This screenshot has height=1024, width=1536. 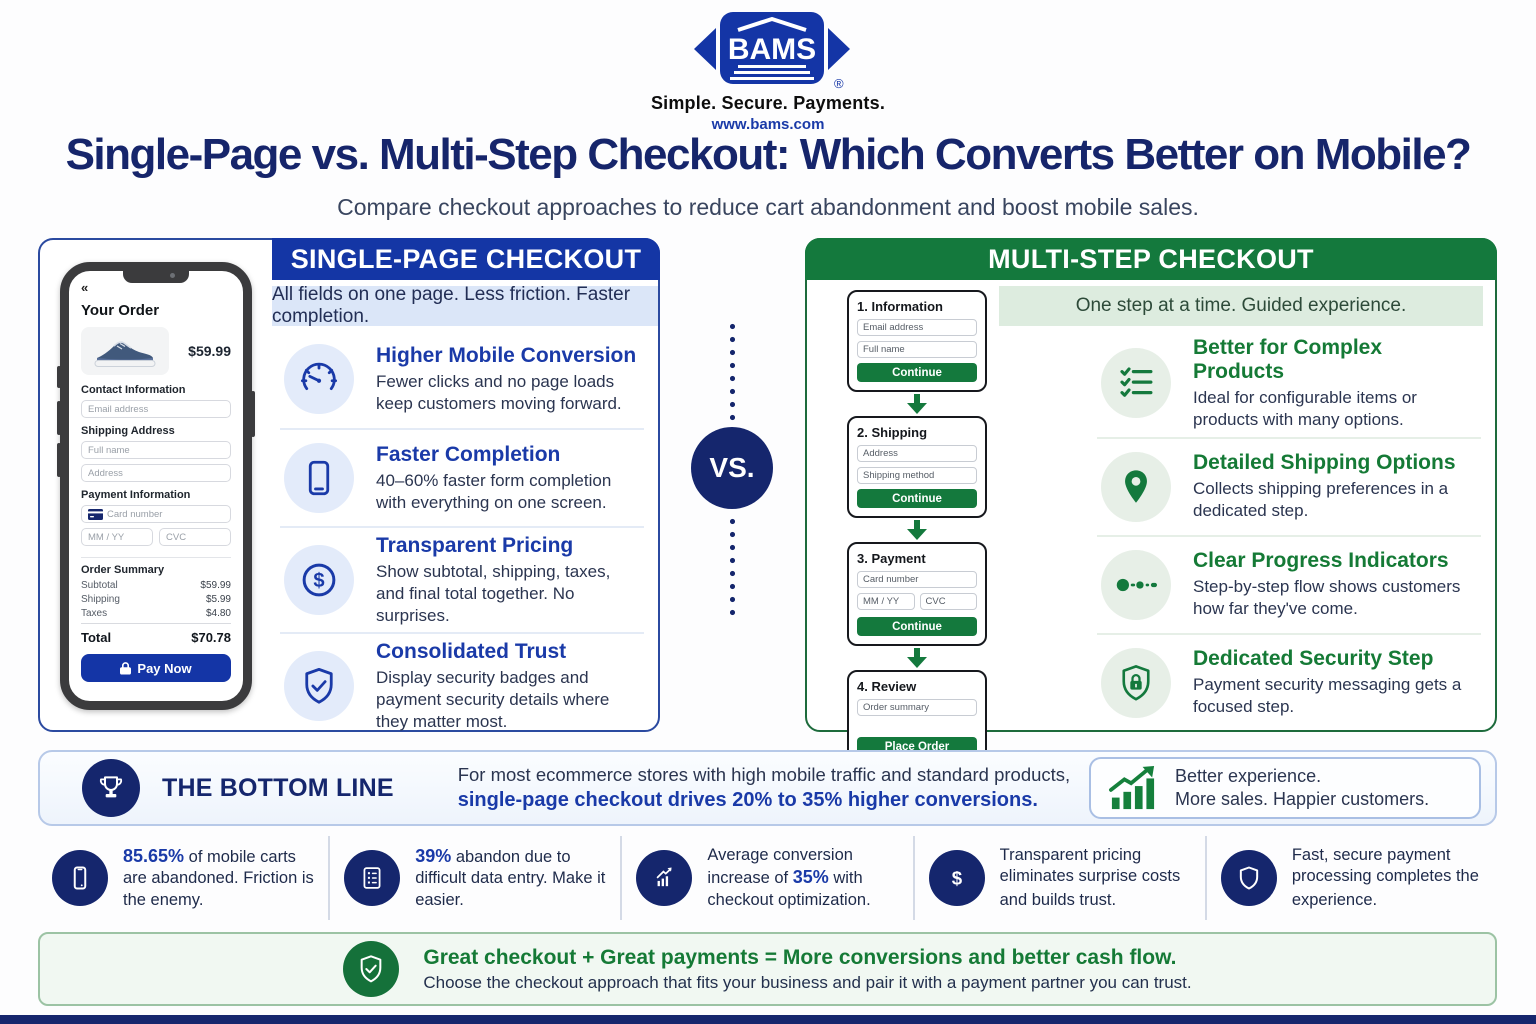 What do you see at coordinates (917, 475) in the screenshot?
I see `shipping-method-field: Shipping method` at bounding box center [917, 475].